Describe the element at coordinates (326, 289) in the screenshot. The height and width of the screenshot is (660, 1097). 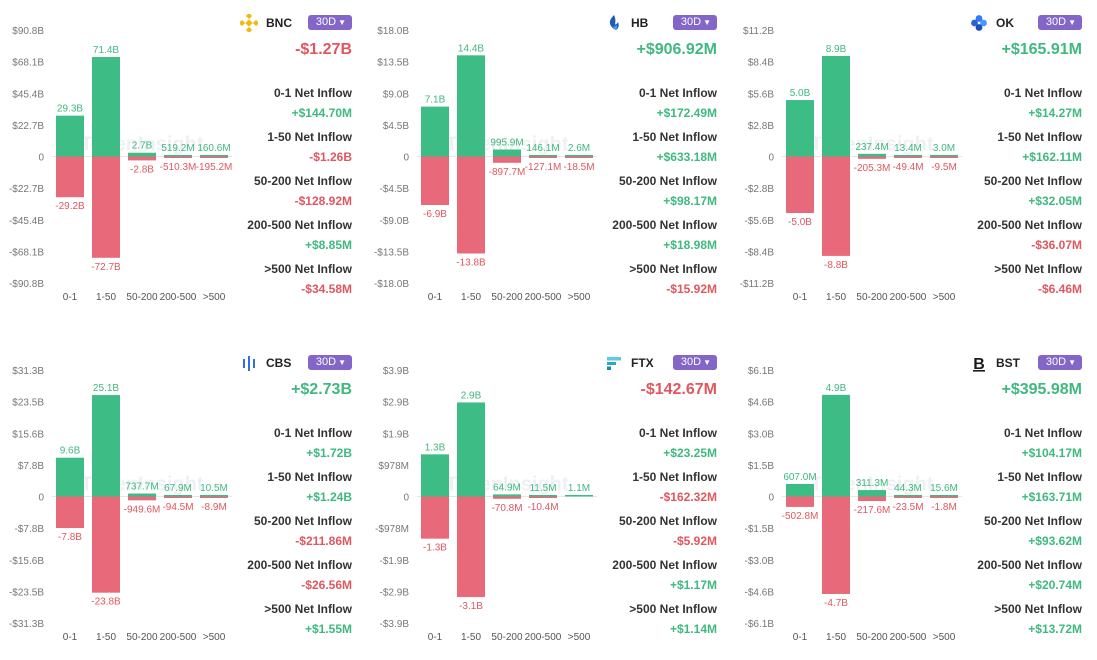
I see `net-inflow-value: -$34.58M` at that location.